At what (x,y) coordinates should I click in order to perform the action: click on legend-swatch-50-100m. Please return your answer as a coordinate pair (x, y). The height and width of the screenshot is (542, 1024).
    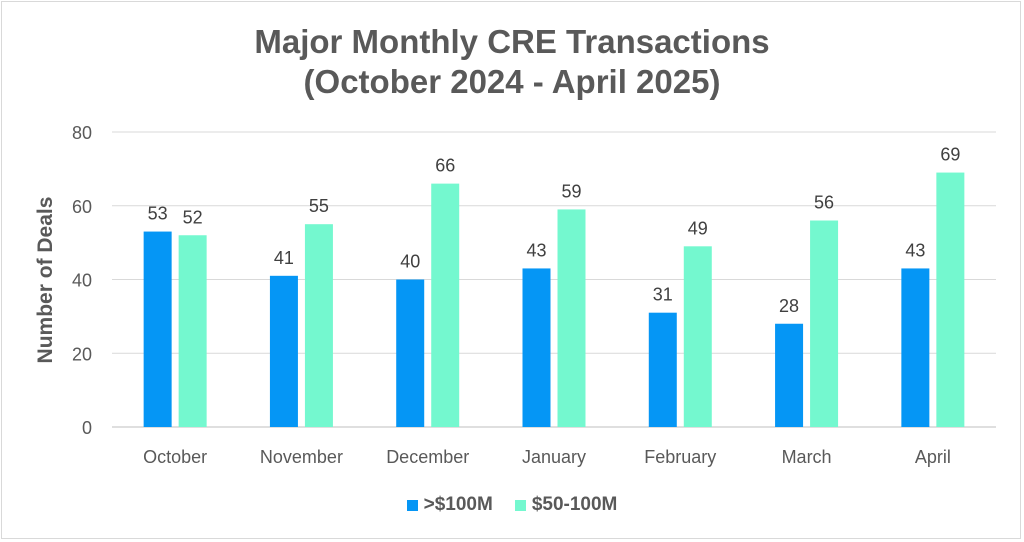
    Looking at the image, I should click on (520, 505).